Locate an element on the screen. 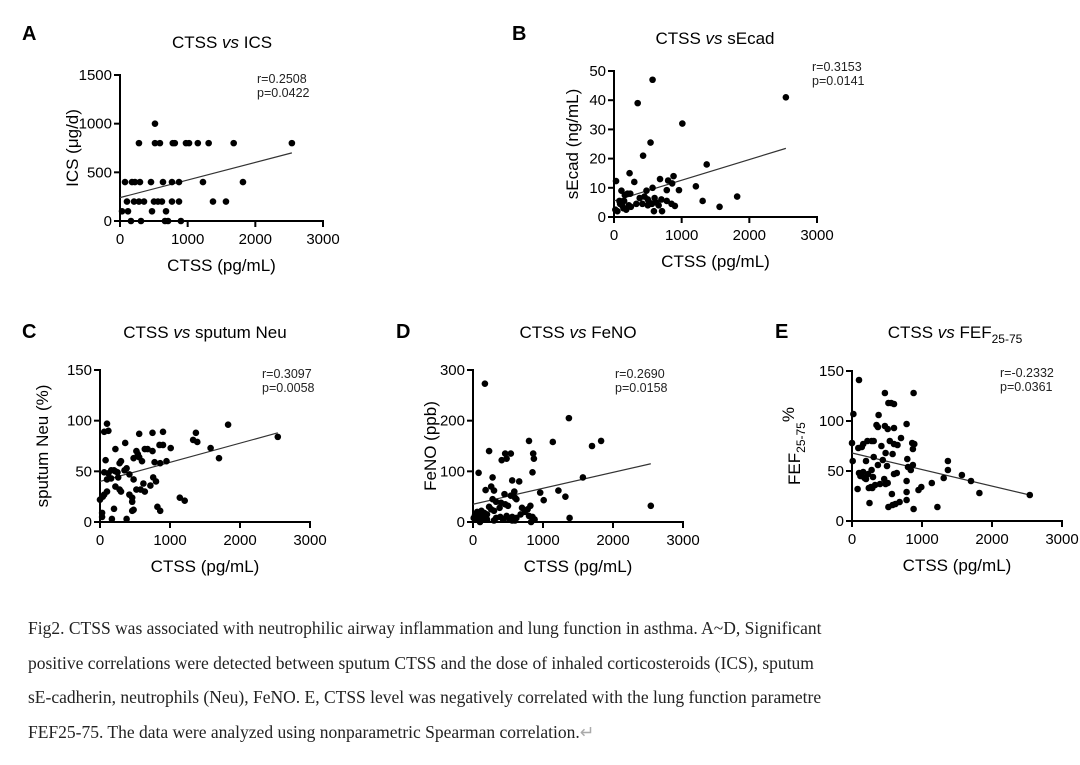 This screenshot has height=765, width=1080. y-axis-label: sEcad (ng/mL) is located at coordinates (572, 144).